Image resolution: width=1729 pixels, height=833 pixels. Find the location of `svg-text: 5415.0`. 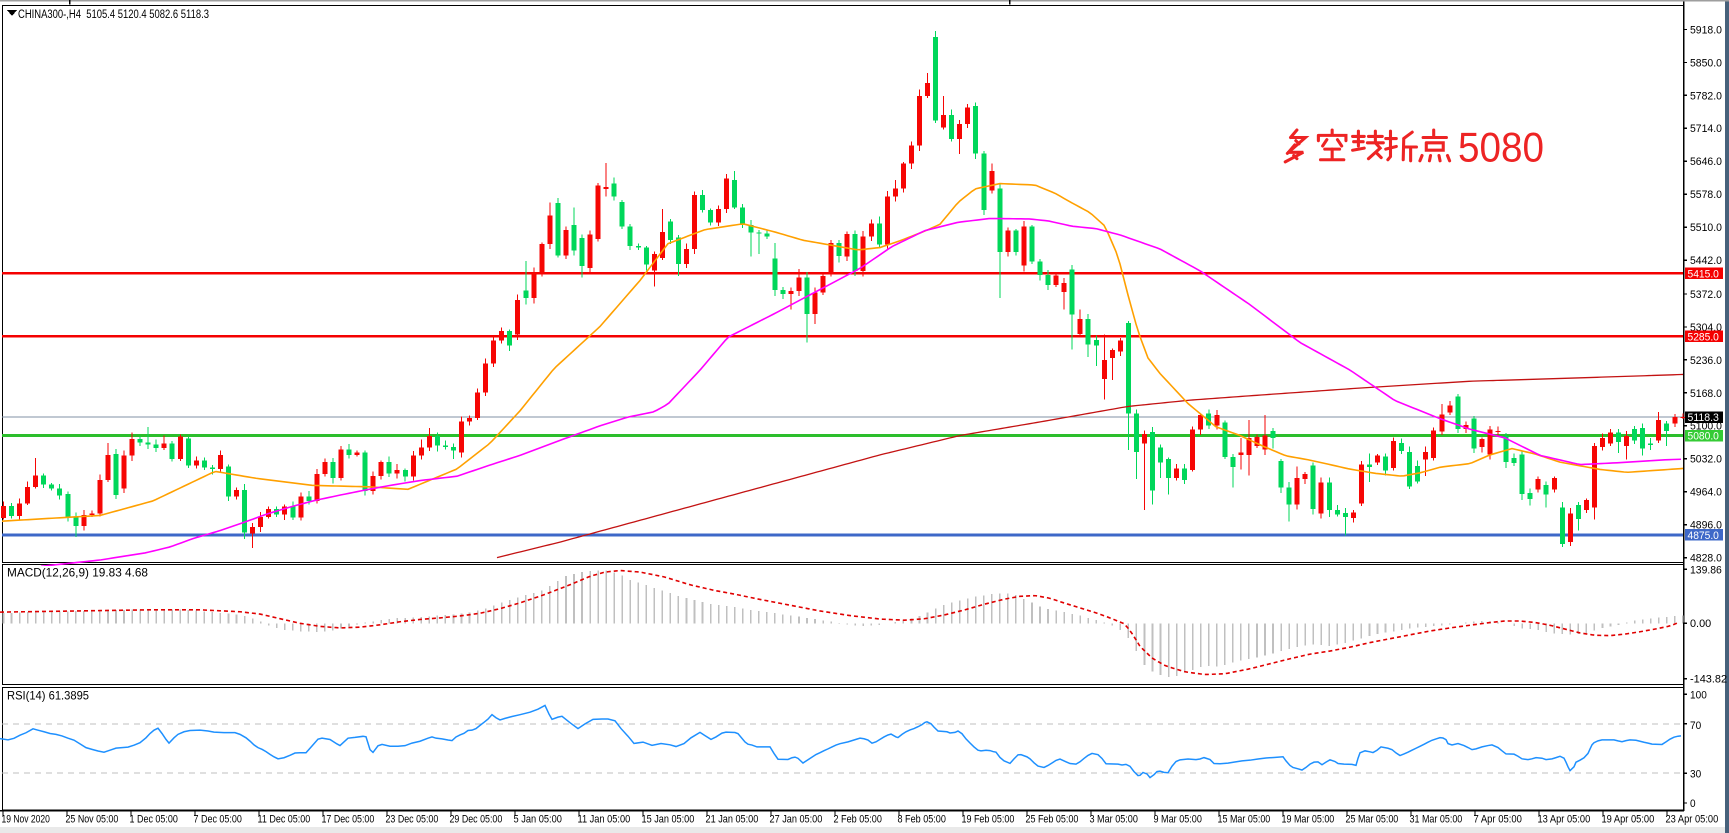

svg-text: 5415.0 is located at coordinates (1704, 274).